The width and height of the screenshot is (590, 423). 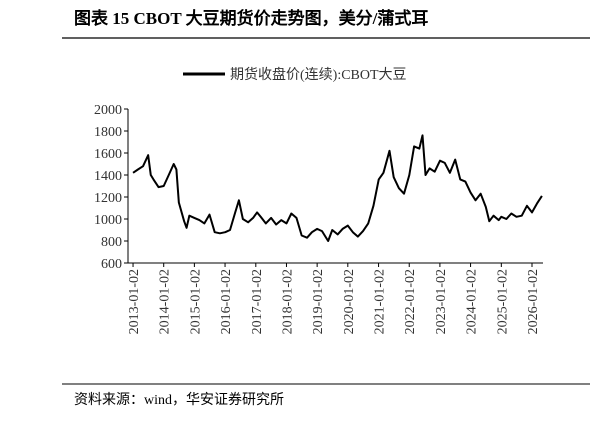 I want to click on y-tick-label: 1600, so click(x=108, y=154).